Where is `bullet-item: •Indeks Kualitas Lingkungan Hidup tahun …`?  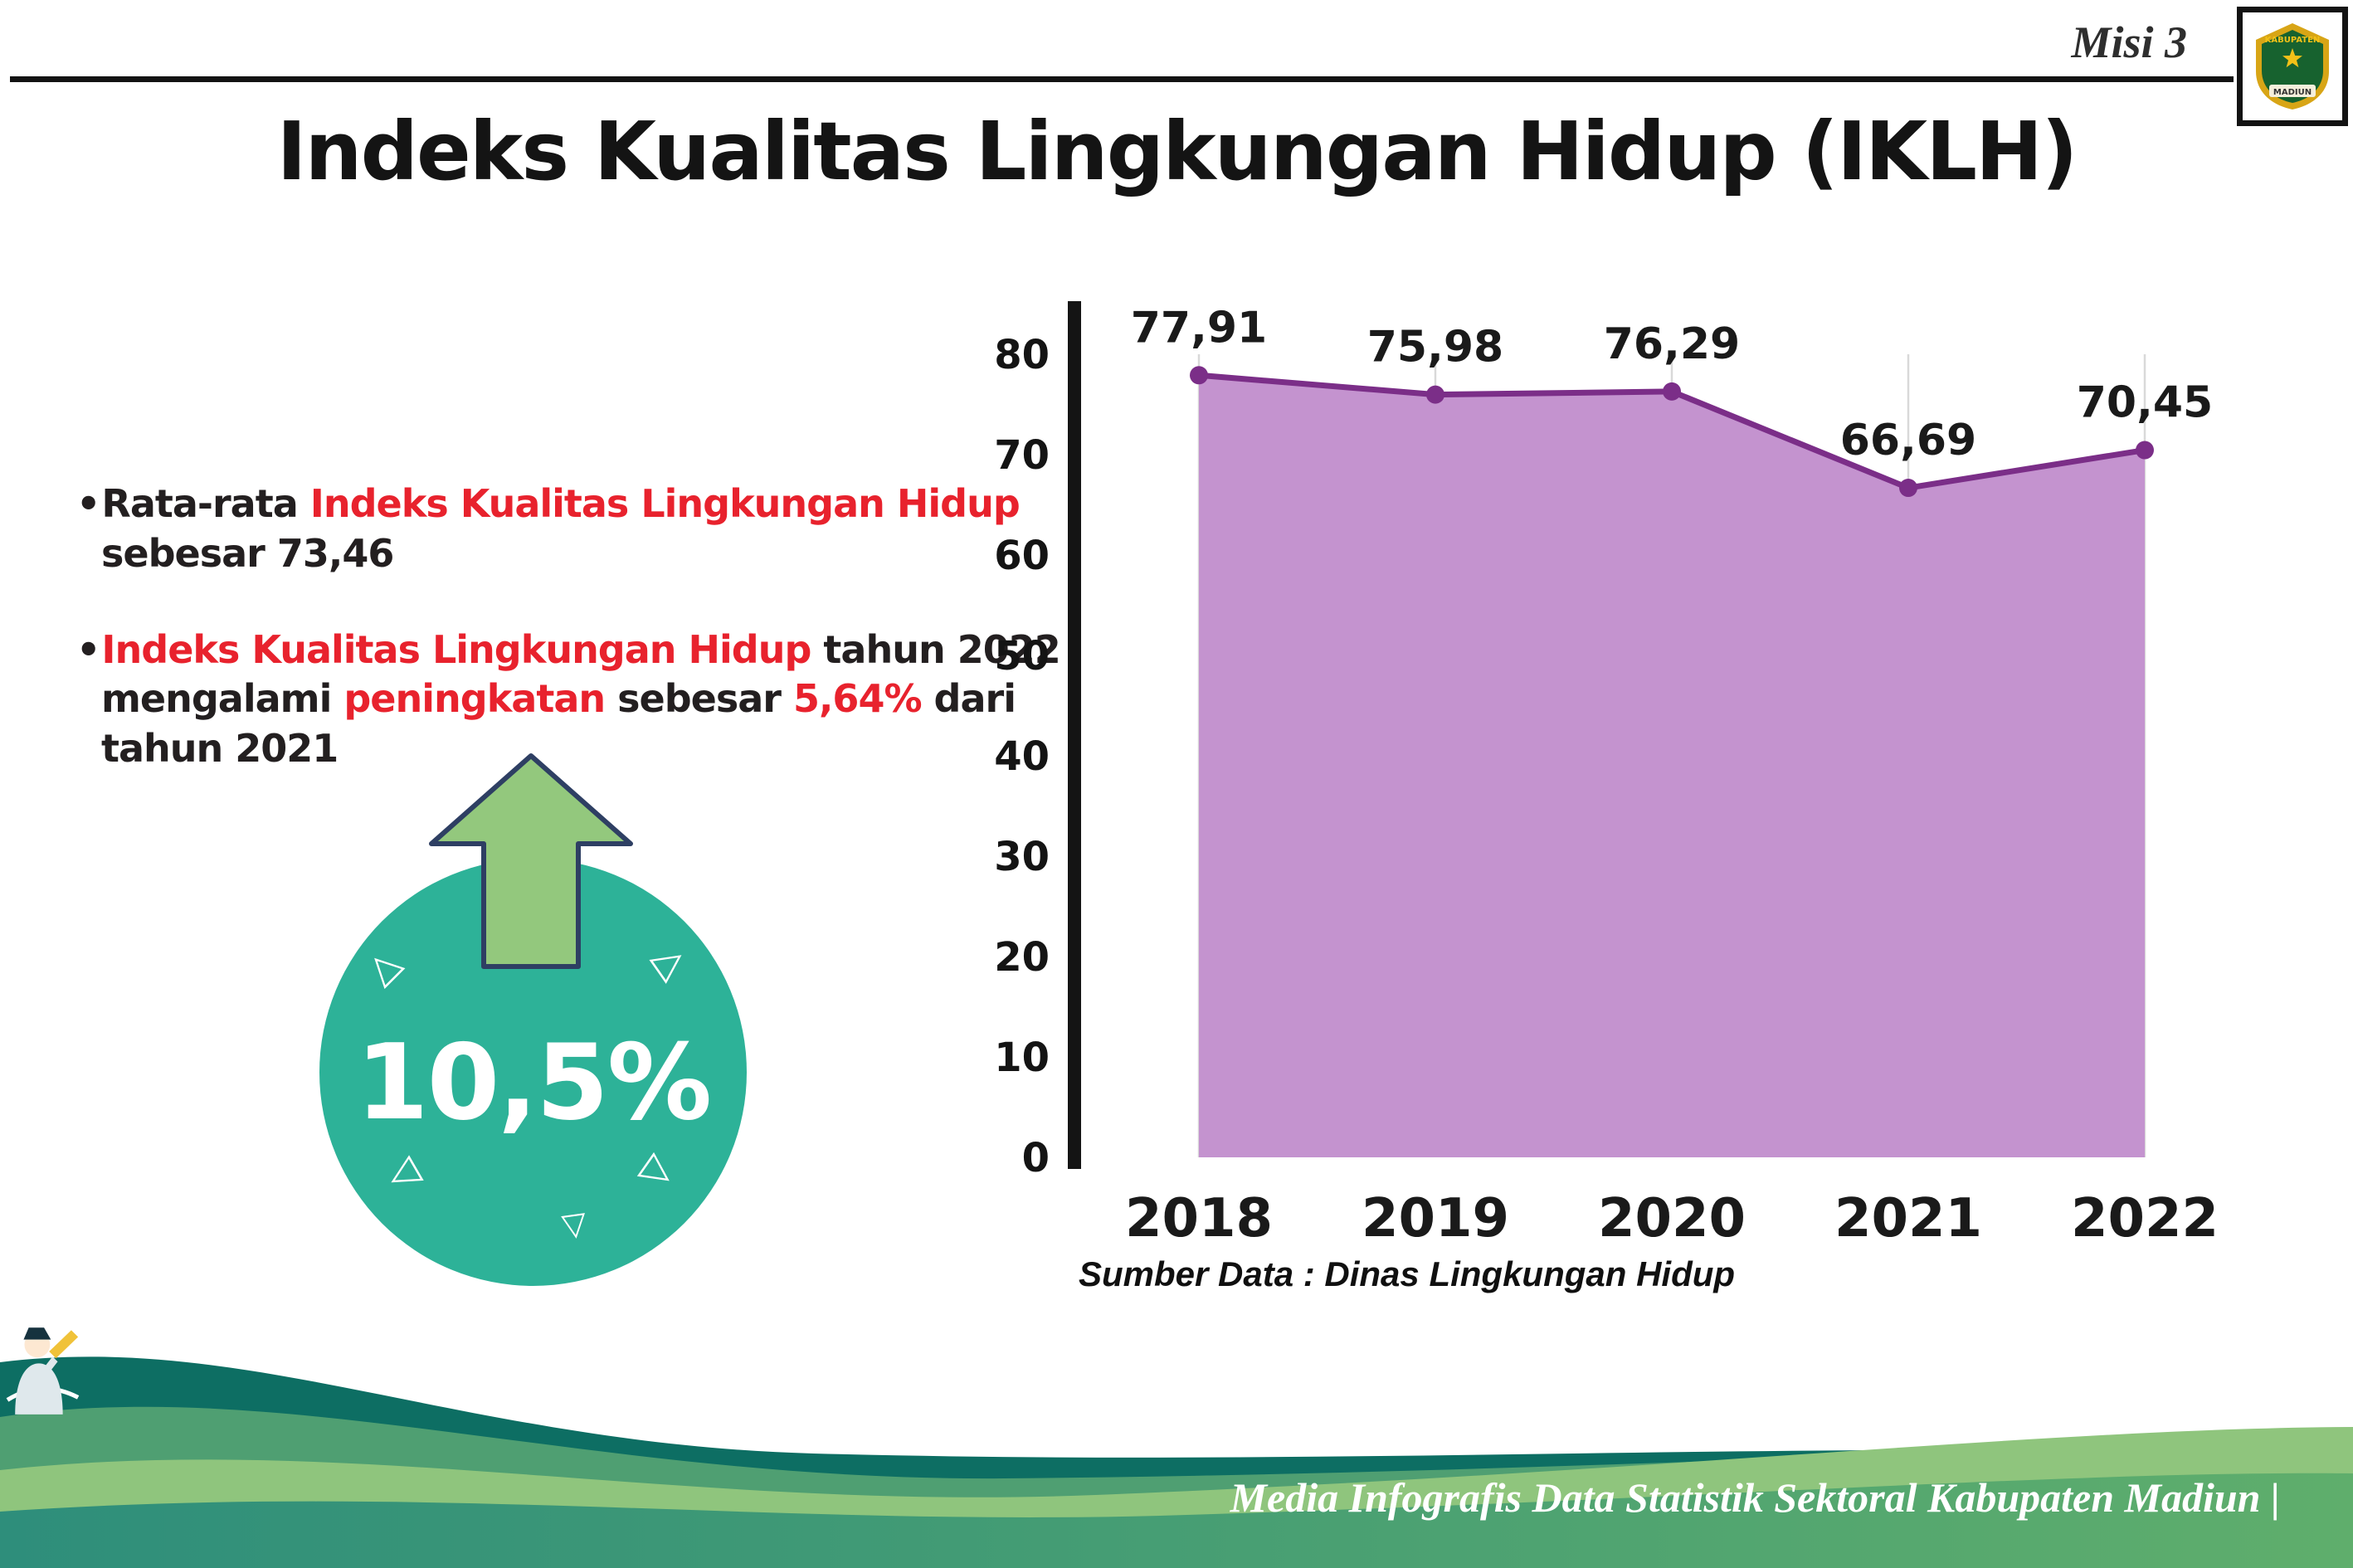 bullet-item: •Indeks Kualitas Lingkungan Hidup tahun … is located at coordinates (568, 699).